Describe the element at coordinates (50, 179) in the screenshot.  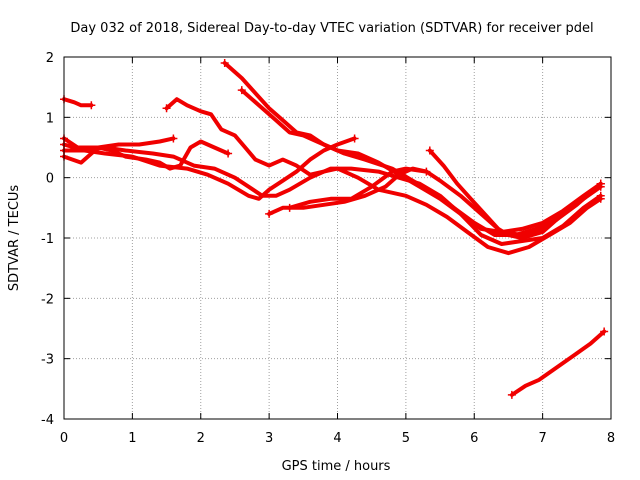
I see `y-tick-label: 0` at that location.